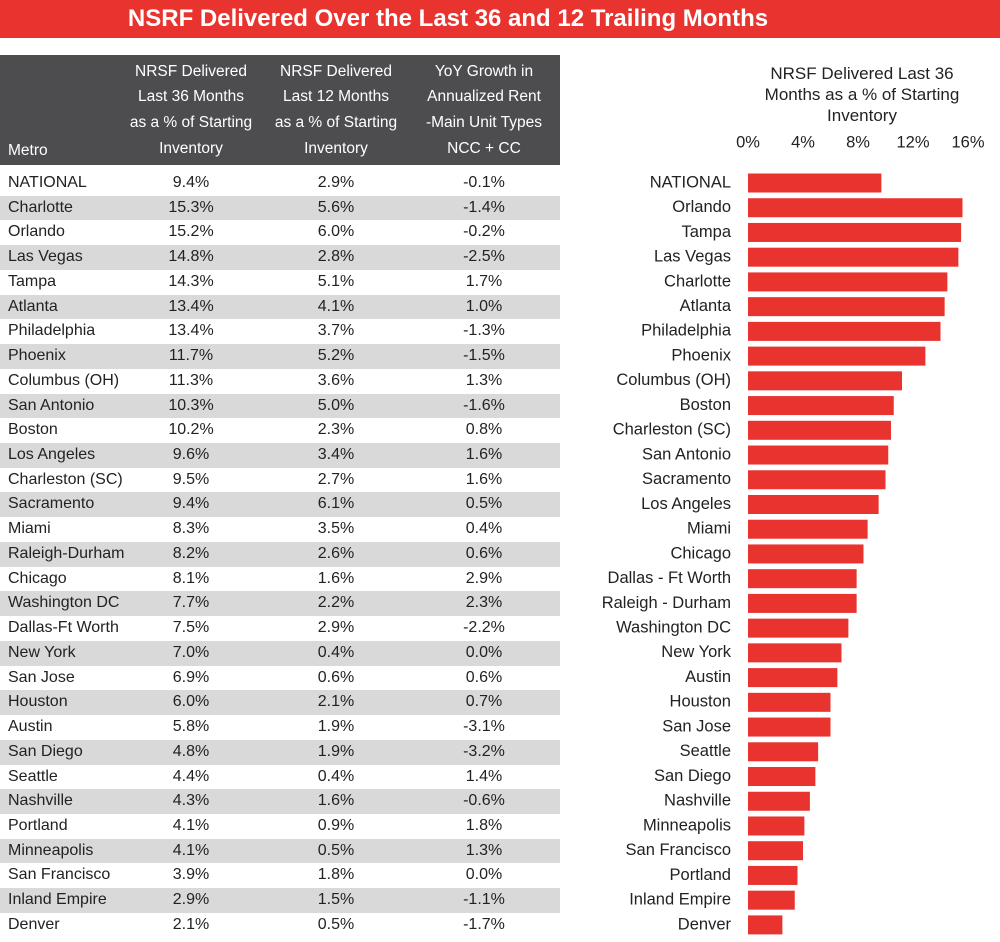 This screenshot has width=1000, height=942. What do you see at coordinates (669, 578) in the screenshot?
I see `category-label: Dallas - Ft Worth` at bounding box center [669, 578].